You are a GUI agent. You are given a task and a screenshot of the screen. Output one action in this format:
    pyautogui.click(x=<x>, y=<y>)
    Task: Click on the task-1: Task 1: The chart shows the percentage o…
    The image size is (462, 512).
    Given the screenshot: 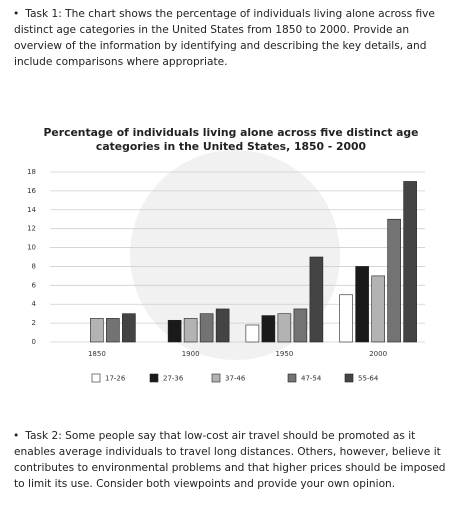 What is the action you would take?
    pyautogui.click(x=234, y=38)
    